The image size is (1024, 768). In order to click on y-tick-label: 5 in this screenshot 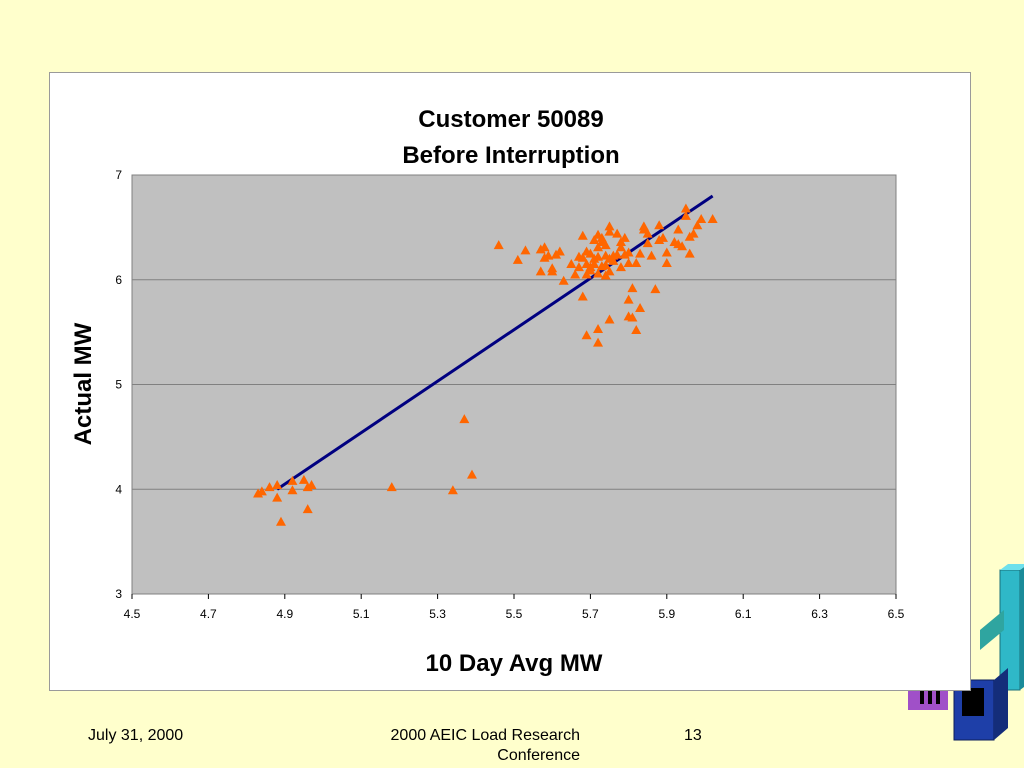, I will do `click(118, 385)`.